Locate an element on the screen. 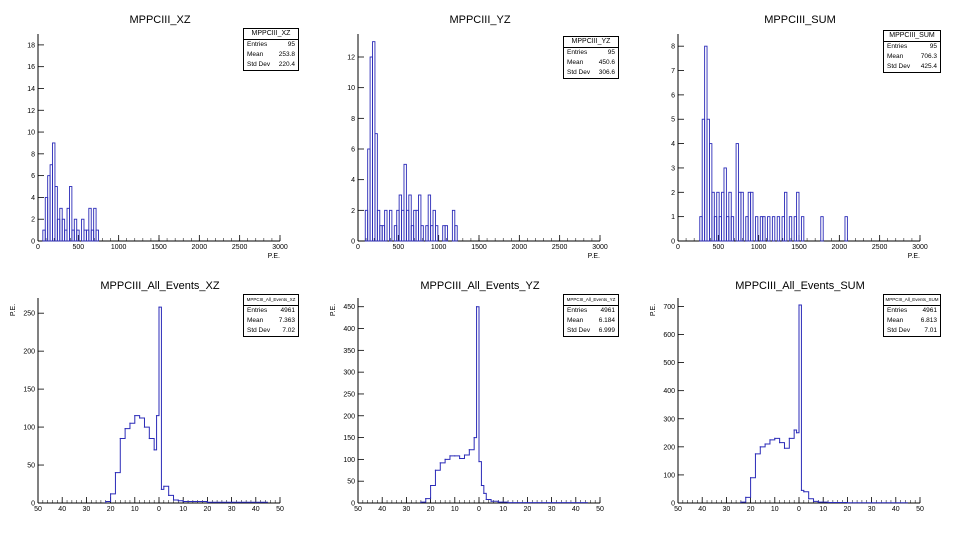 This screenshot has height=540, width=960. x-tick-label: 1000 is located at coordinates (119, 247).